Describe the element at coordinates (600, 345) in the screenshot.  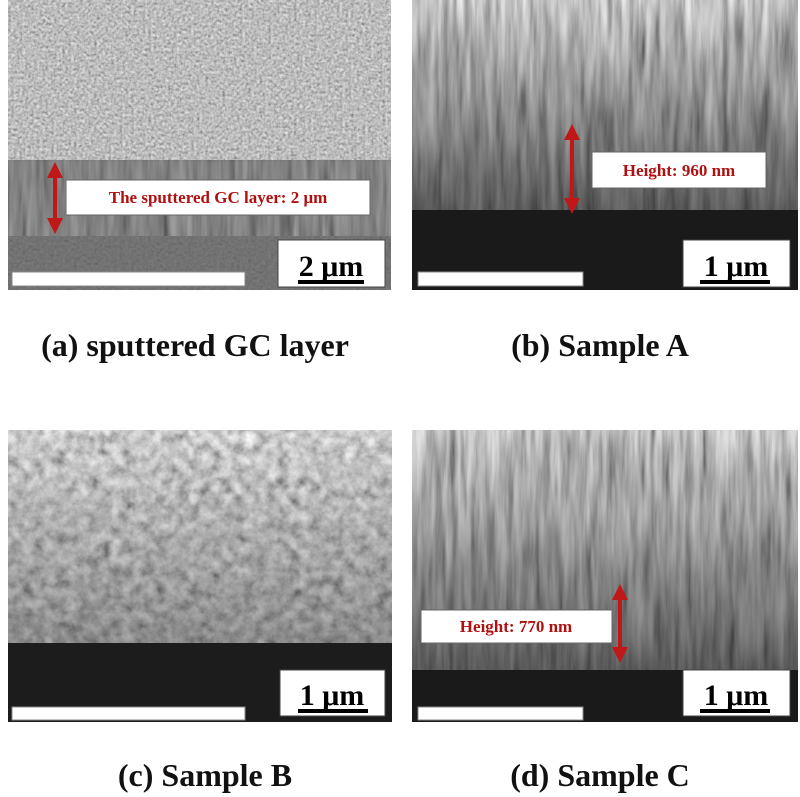
I see `caption: (b) Sample A` at that location.